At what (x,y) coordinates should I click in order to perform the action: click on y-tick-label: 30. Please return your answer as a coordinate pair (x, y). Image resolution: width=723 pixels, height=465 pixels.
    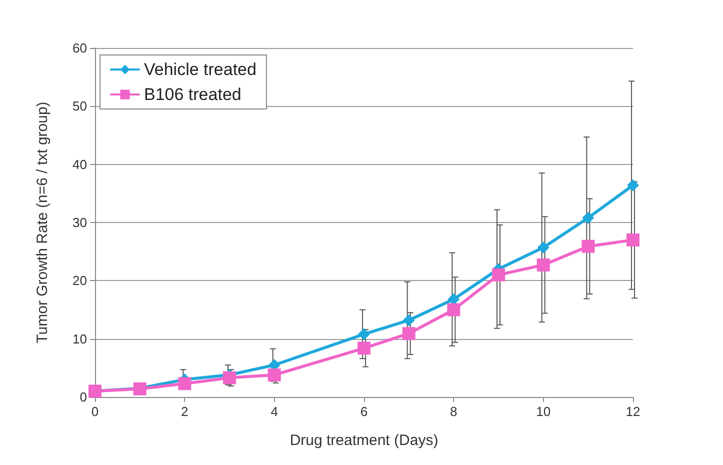
    Looking at the image, I should click on (79, 222).